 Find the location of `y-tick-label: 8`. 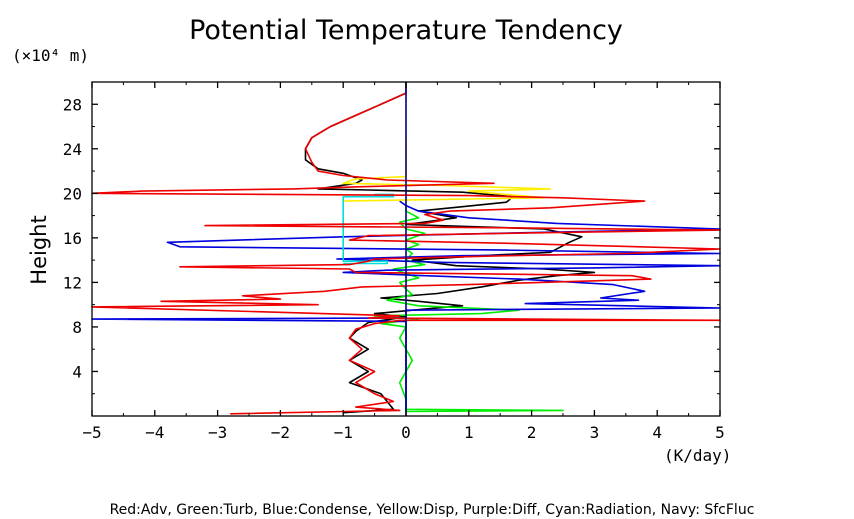

y-tick-label: 8 is located at coordinates (77, 327).